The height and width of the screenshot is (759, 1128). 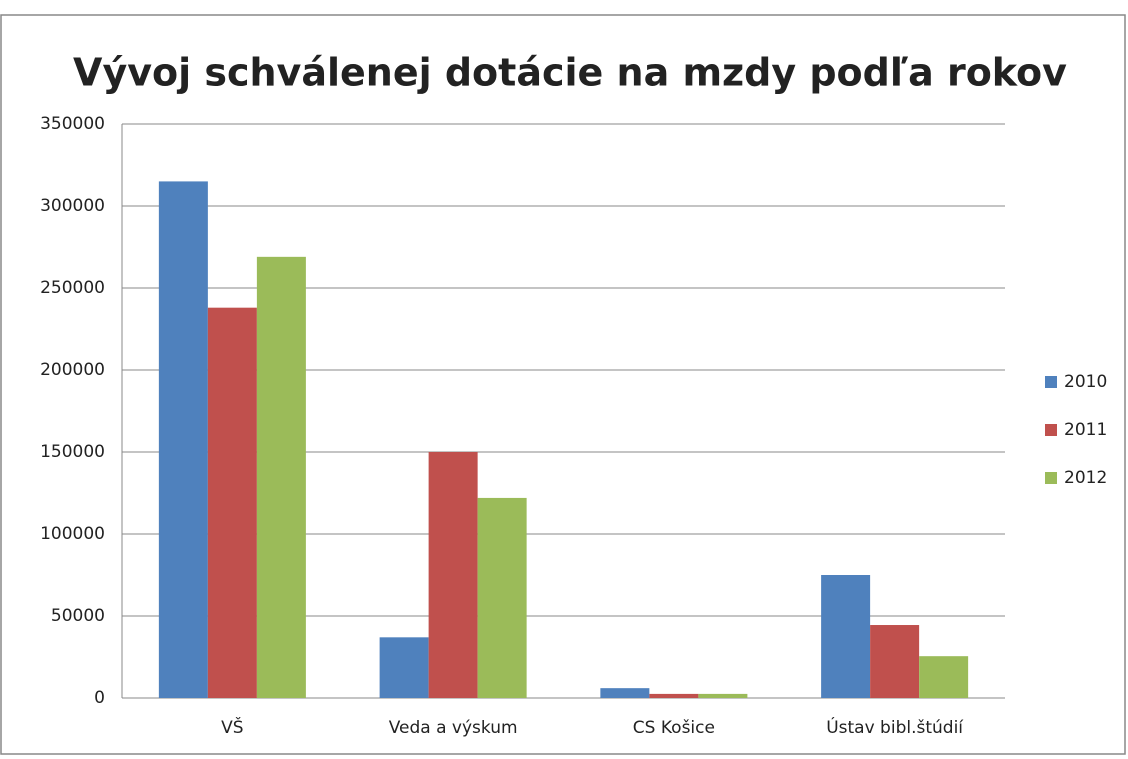 What do you see at coordinates (1085, 478) in the screenshot?
I see `legend-label: 2012` at bounding box center [1085, 478].